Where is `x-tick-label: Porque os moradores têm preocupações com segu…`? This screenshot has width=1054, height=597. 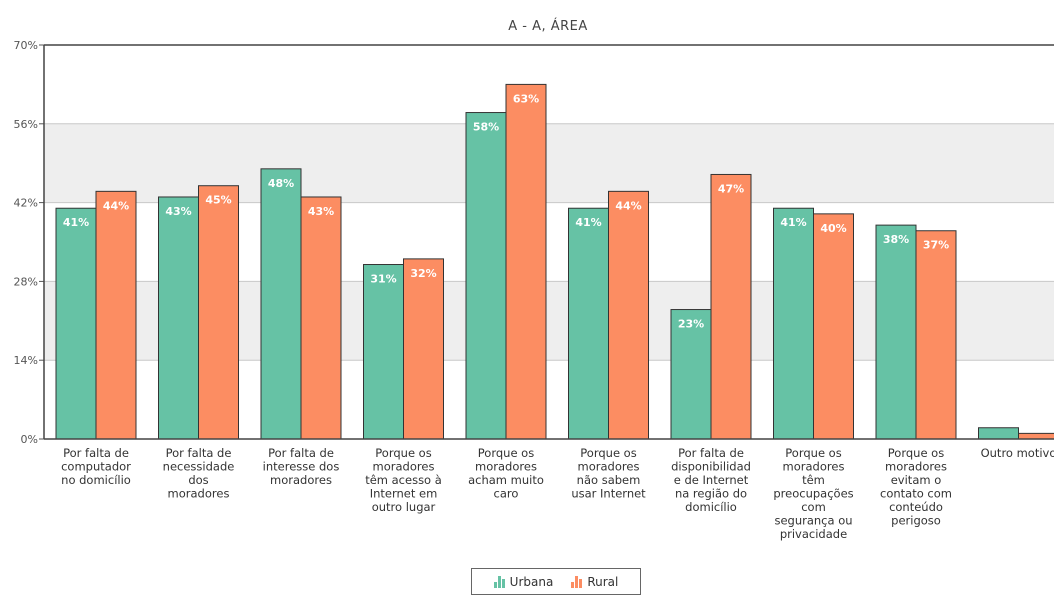 x-tick-label: Porque os moradores têm preocupações com segu… is located at coordinates (813, 493).